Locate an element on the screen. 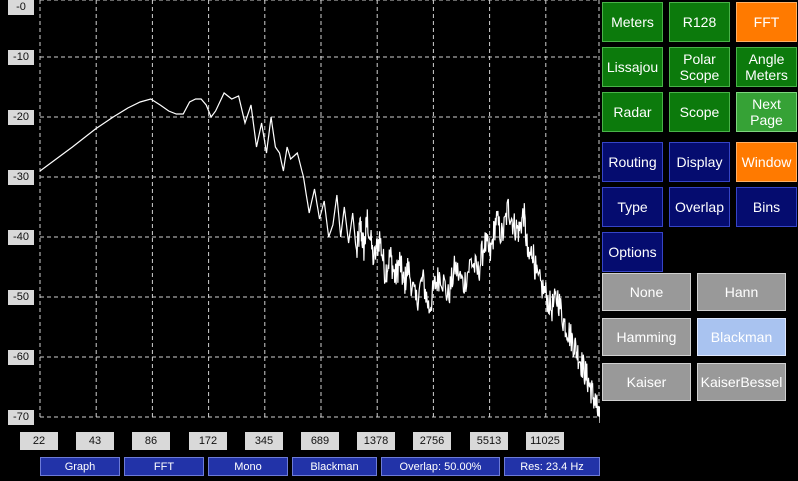  fft-button: FFT is located at coordinates (766, 22).